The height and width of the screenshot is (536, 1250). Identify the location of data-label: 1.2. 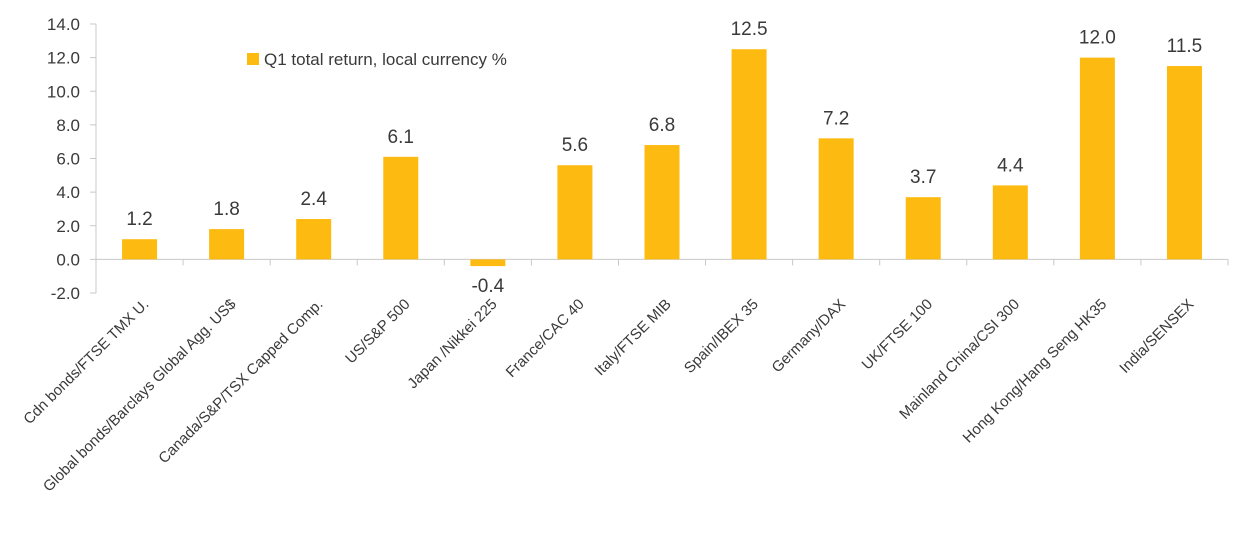
(139, 219).